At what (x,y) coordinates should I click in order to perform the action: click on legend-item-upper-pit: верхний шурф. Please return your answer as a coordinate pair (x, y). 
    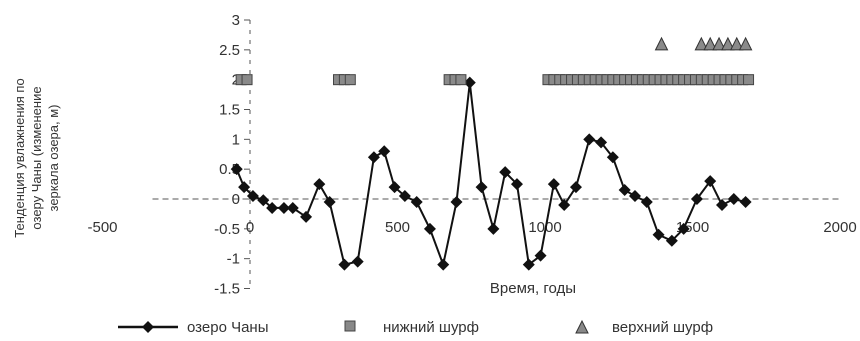
    Looking at the image, I should click on (644, 327).